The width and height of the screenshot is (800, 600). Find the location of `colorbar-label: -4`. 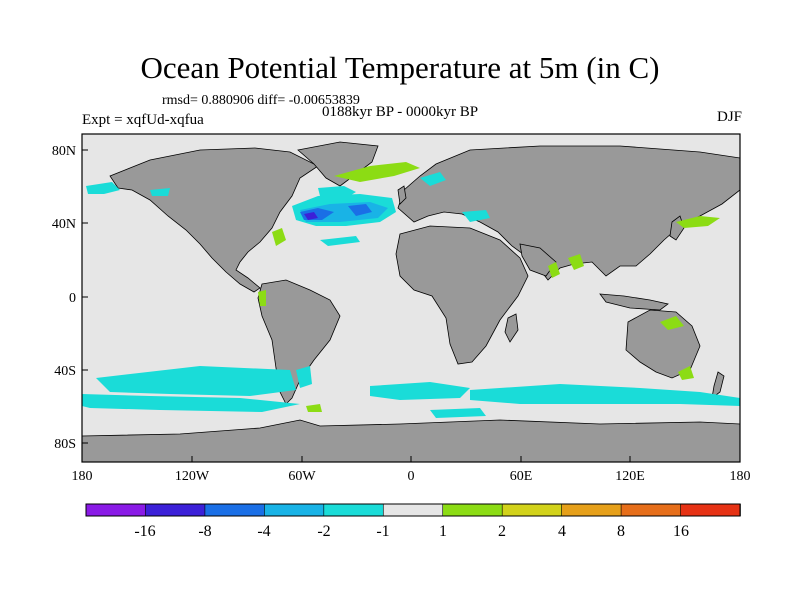

colorbar-label: -4 is located at coordinates (263, 531).